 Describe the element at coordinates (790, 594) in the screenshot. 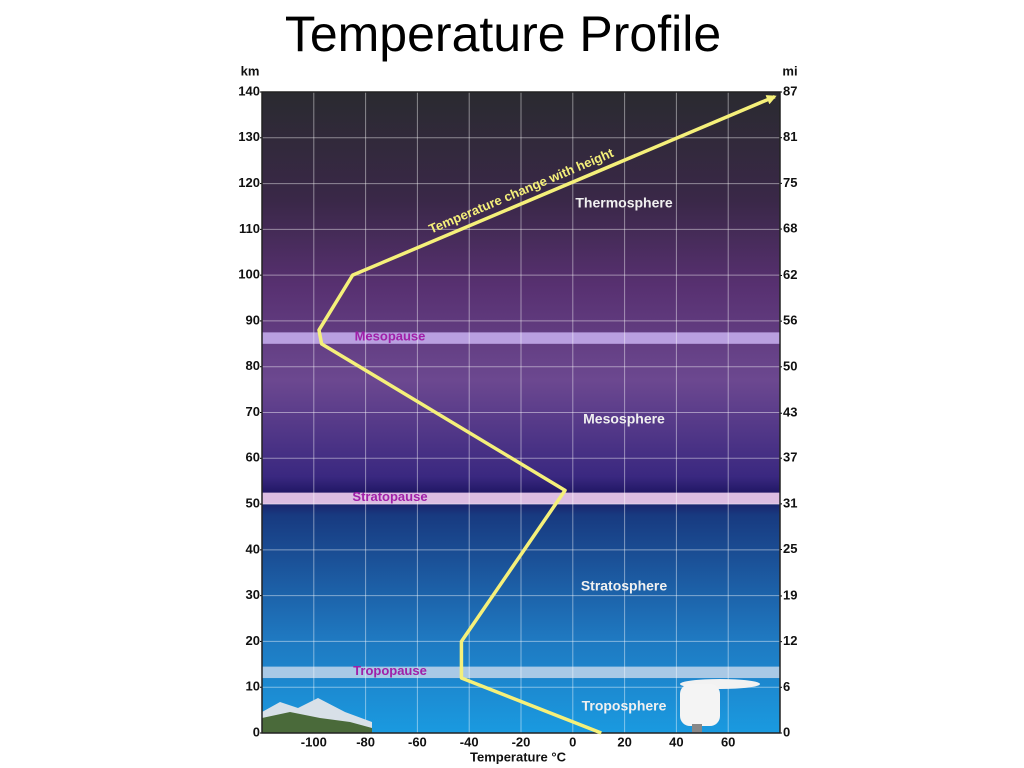

I see `y2-tick-label: 19` at that location.